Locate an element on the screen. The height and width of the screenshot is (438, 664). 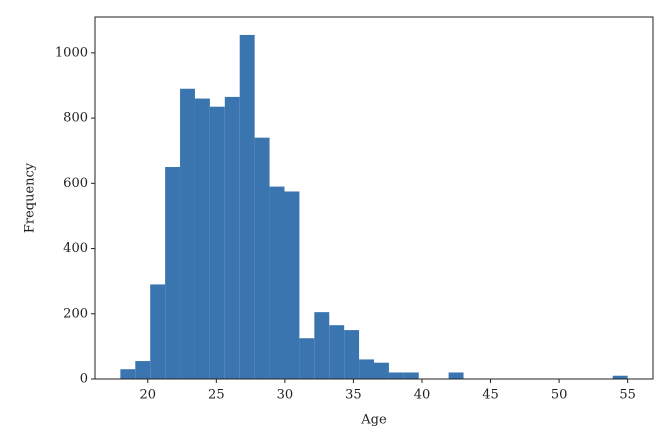
y-tick-label: 800 is located at coordinates (75, 118).